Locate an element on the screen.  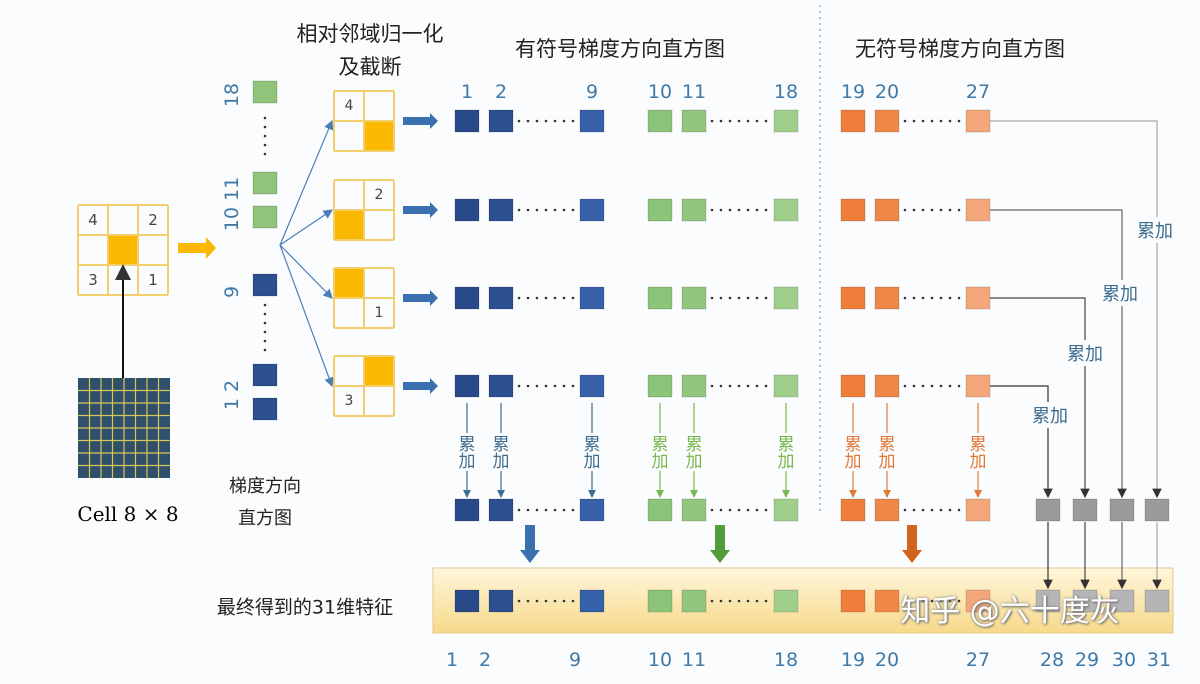
column-label: 9 is located at coordinates (592, 92).